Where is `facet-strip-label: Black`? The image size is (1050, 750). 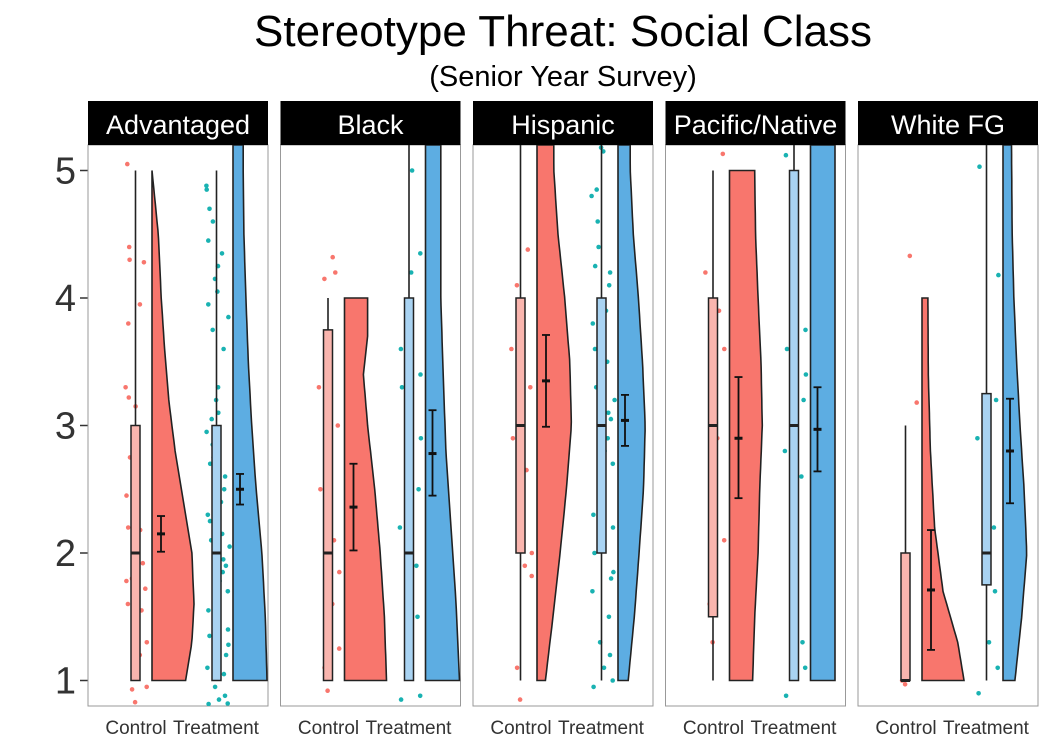 facet-strip-label: Black is located at coordinates (370, 125).